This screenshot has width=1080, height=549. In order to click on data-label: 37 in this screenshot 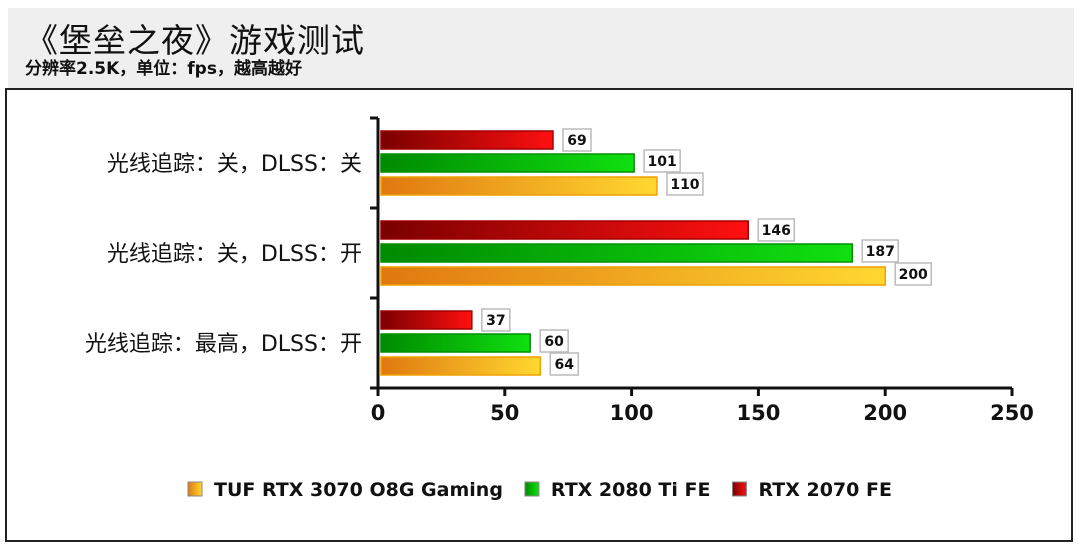, I will do `click(495, 321)`.